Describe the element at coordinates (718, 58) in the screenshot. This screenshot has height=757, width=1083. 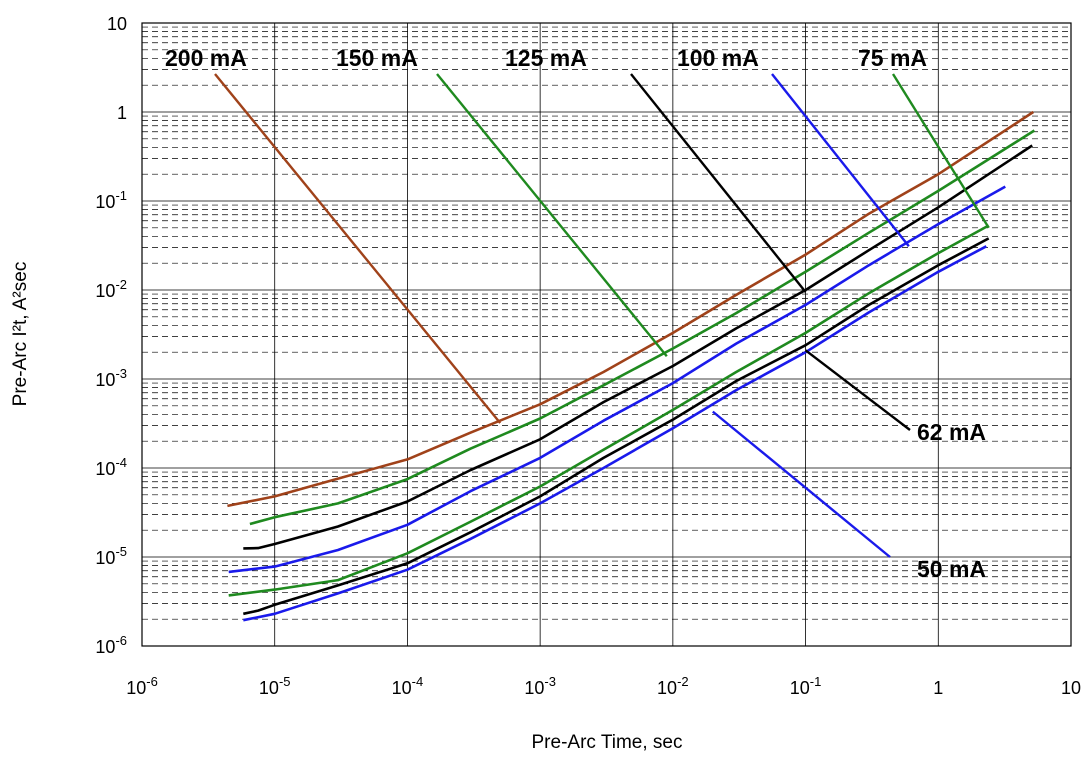
I see `curve-label-100ma: 100 mA` at that location.